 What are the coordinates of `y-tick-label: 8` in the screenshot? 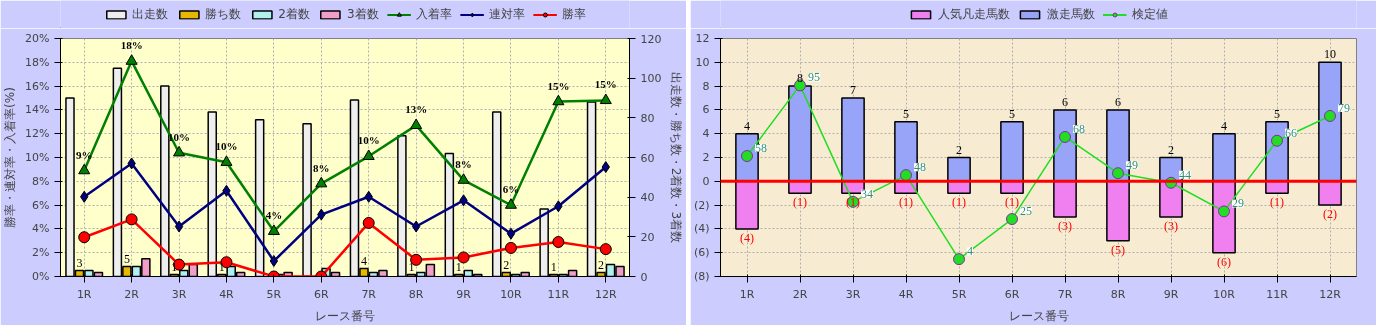 It's located at (706, 86).